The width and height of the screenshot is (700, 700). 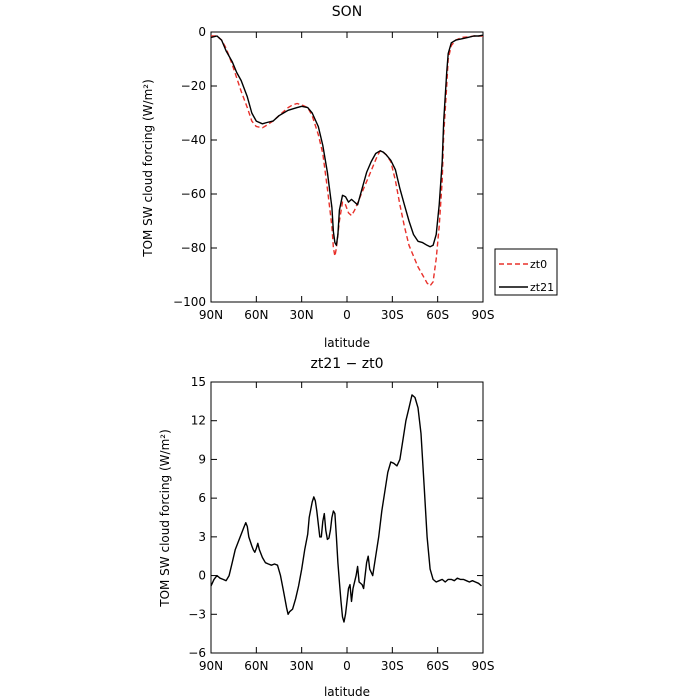 What do you see at coordinates (302, 315) in the screenshot?
I see `top-x-tick-label: 30N` at bounding box center [302, 315].